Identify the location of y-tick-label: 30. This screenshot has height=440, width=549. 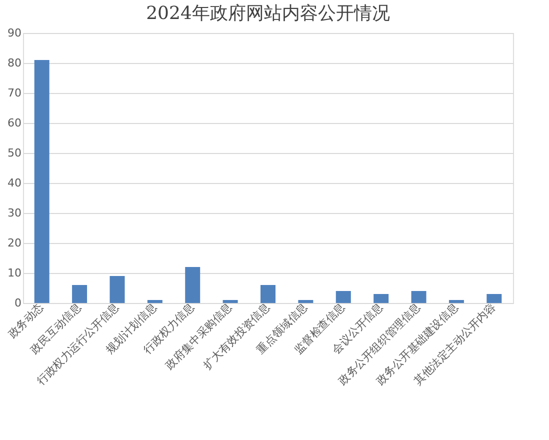
(15, 213).